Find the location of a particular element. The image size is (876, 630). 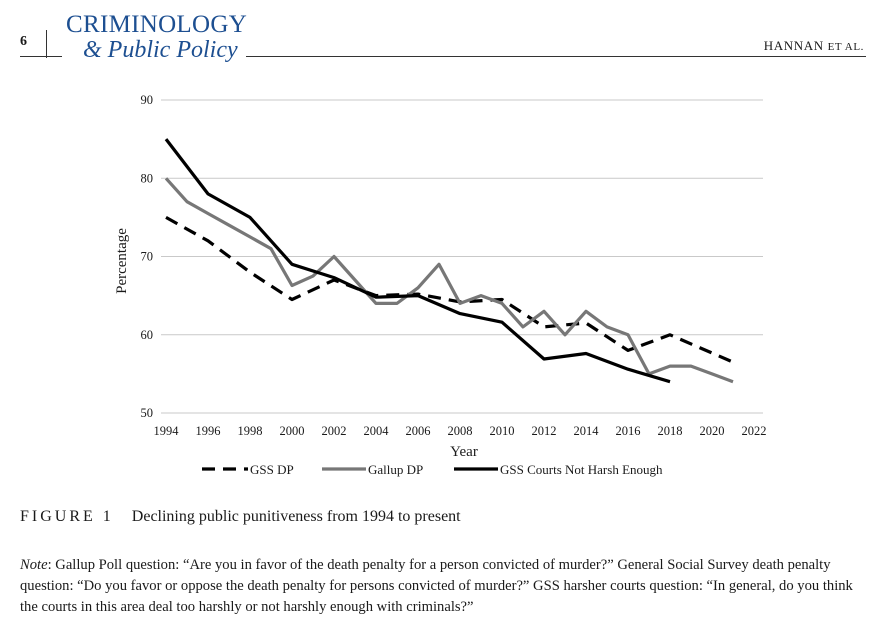

journal-title-line1: CRIMINOLOGY is located at coordinates (157, 24).